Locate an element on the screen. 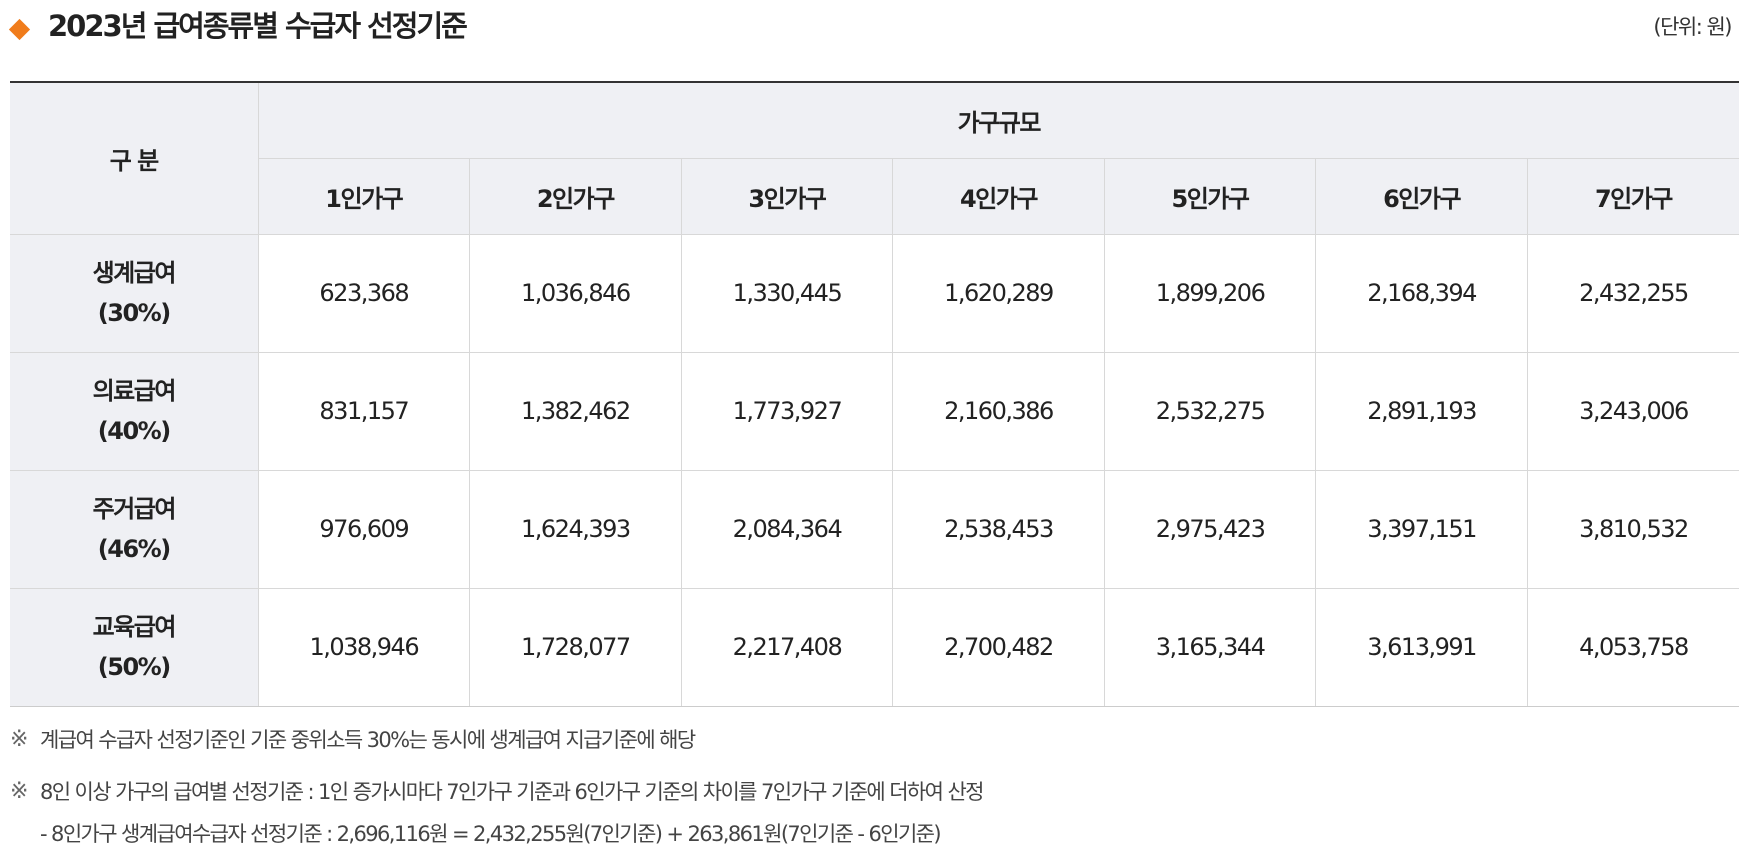 The height and width of the screenshot is (861, 1739). table-cell: 831,157 is located at coordinates (364, 411).